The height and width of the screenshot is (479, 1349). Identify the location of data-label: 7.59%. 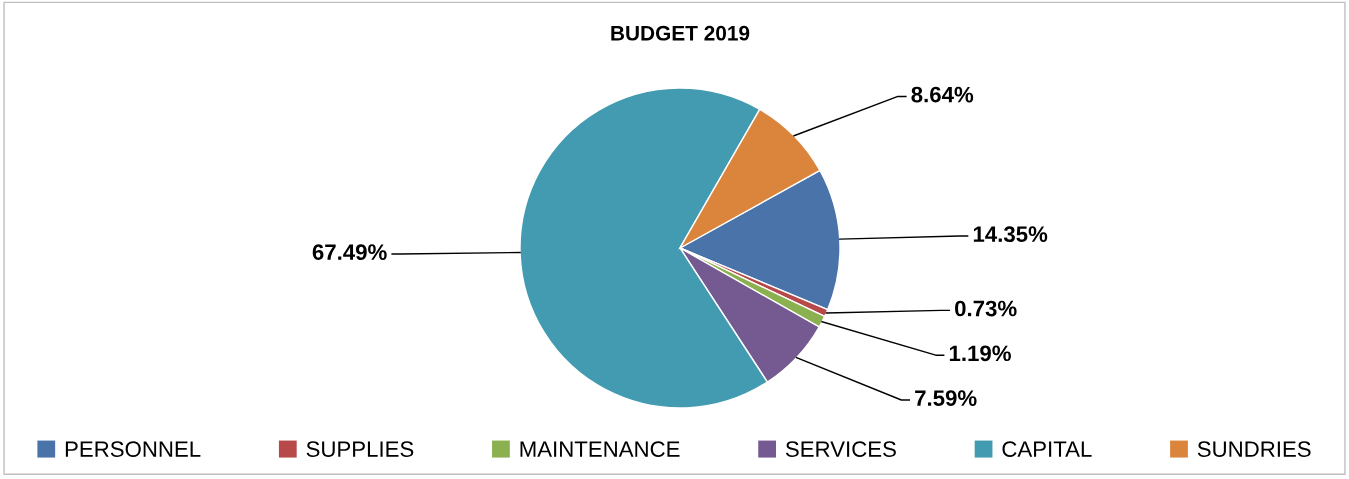
(946, 398).